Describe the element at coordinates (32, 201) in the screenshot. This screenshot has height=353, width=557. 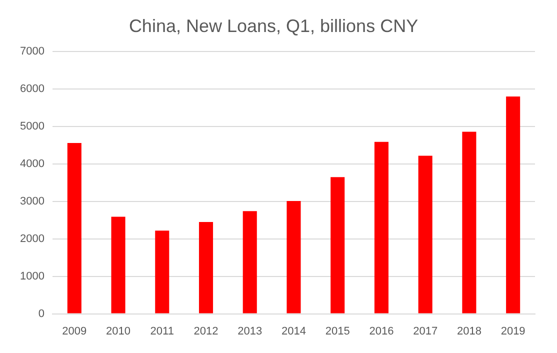
I see `y-tick-label: 3000` at that location.